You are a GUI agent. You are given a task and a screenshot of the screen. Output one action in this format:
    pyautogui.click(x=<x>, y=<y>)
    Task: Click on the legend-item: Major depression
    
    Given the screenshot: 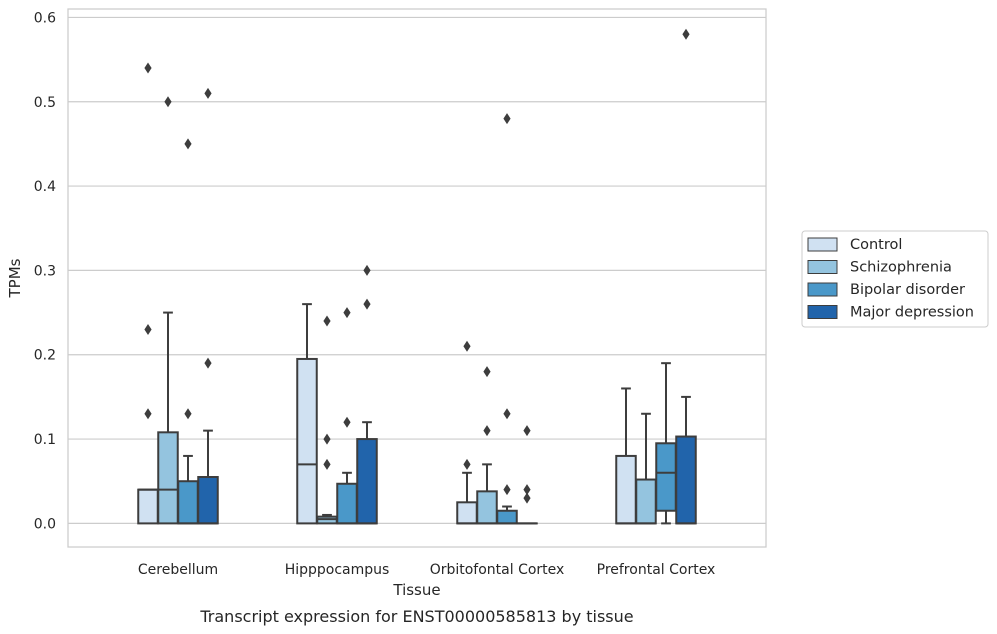 What is the action you would take?
    pyautogui.click(x=890, y=313)
    